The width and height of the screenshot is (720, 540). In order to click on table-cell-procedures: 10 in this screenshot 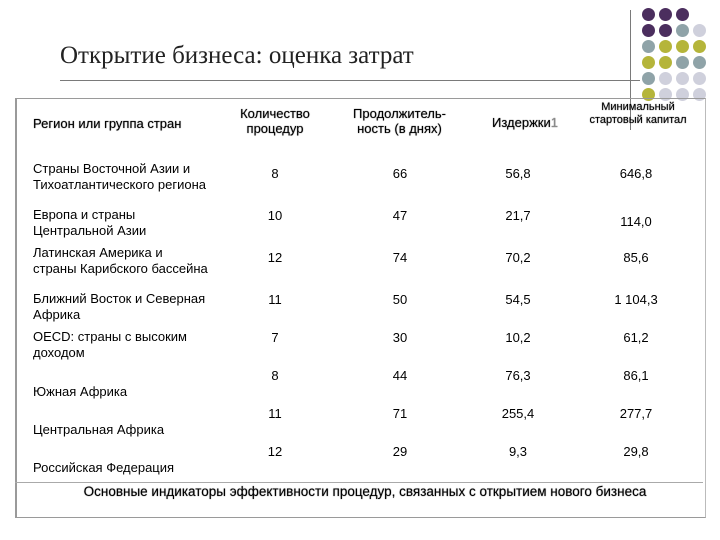, I will do `click(275, 215)`.